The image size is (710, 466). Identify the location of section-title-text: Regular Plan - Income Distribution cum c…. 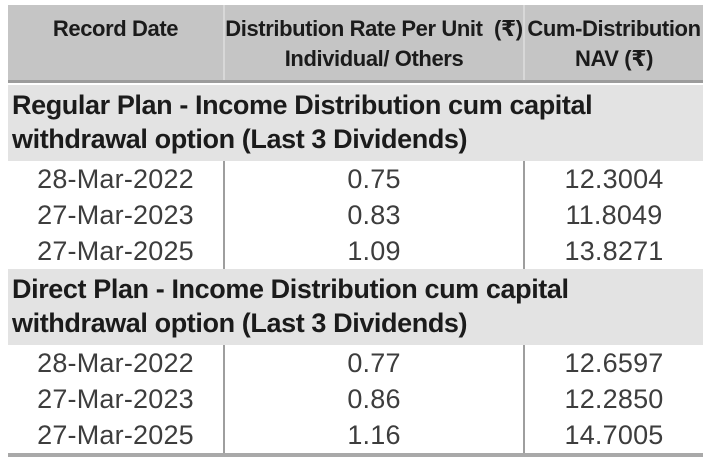
(302, 122).